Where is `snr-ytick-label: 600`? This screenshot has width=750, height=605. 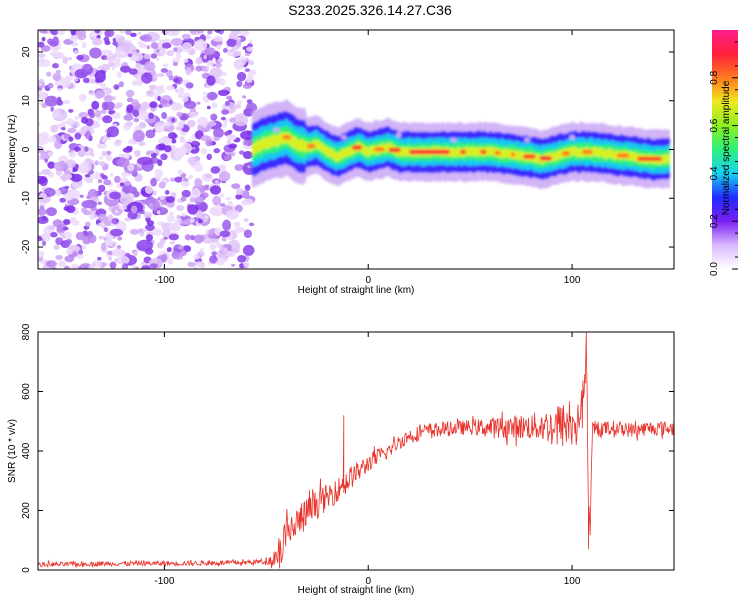
snr-ytick-label: 600 is located at coordinates (26, 391).